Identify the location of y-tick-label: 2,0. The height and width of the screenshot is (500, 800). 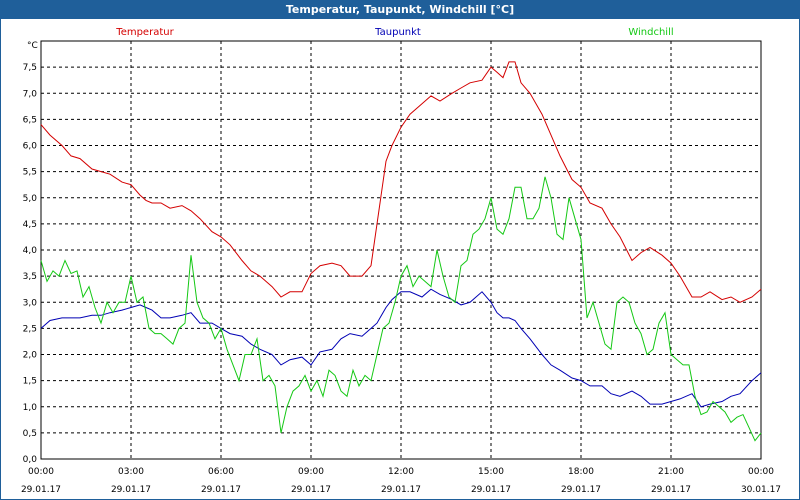
(30, 356).